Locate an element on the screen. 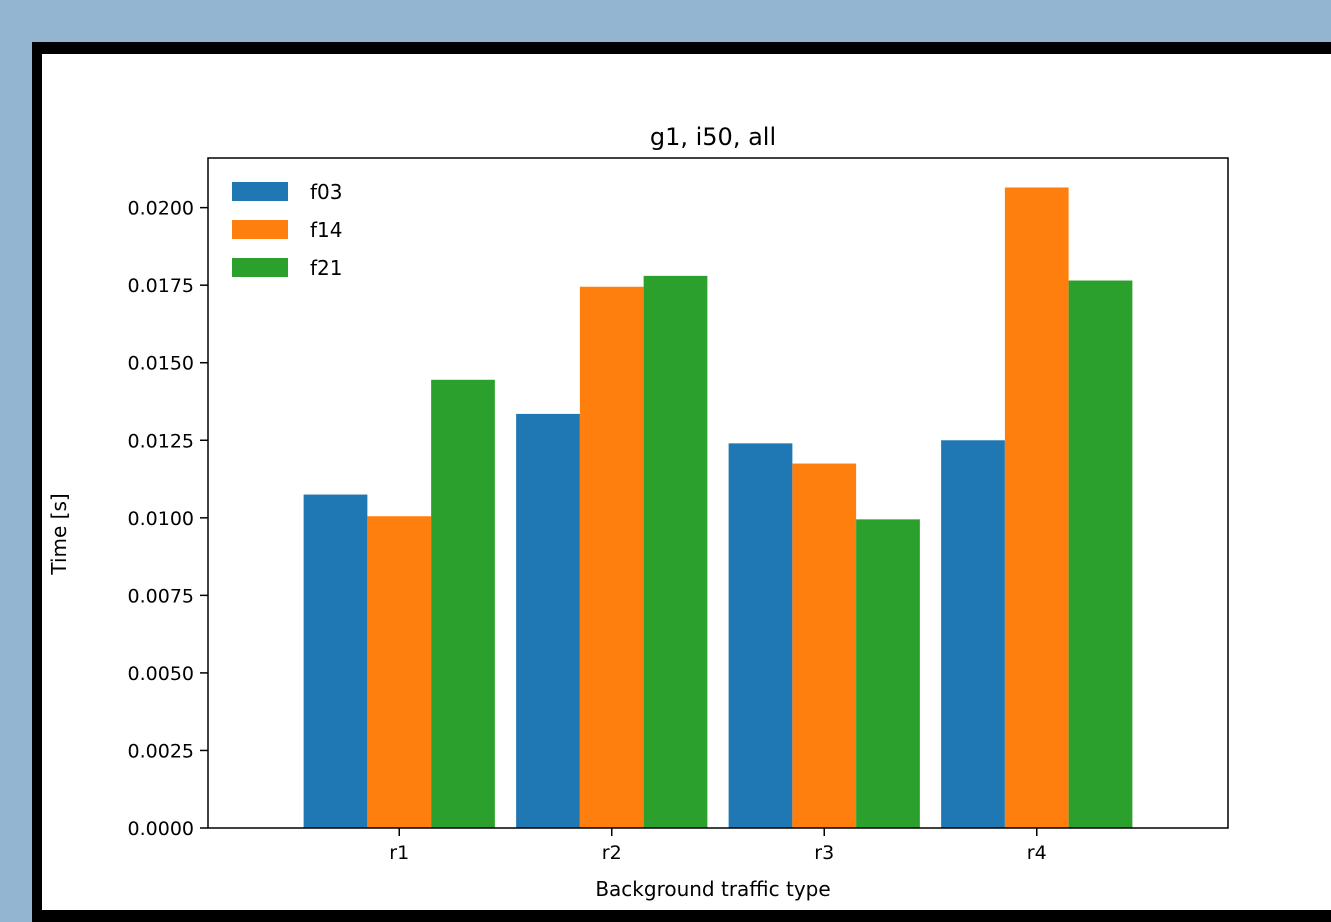 This screenshot has width=1331, height=922. legend: f03 f14 f21 is located at coordinates (287, 230).